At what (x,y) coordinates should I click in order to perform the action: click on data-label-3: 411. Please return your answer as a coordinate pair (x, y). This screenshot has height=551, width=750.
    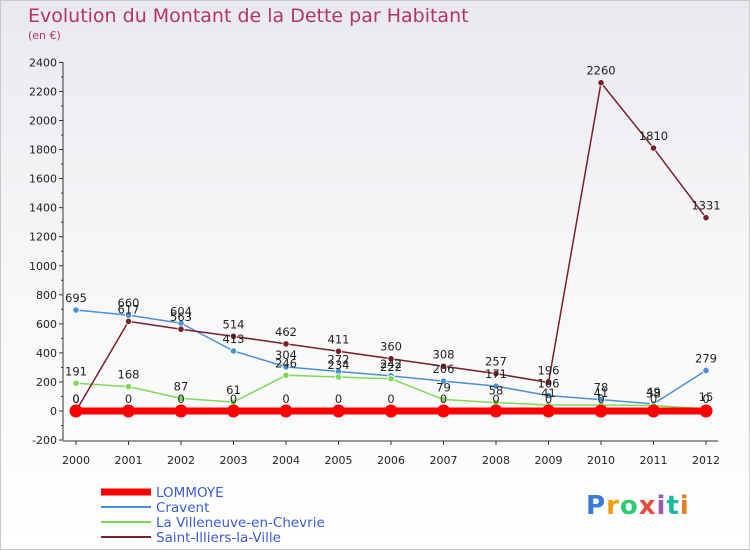
    Looking at the image, I should click on (339, 339).